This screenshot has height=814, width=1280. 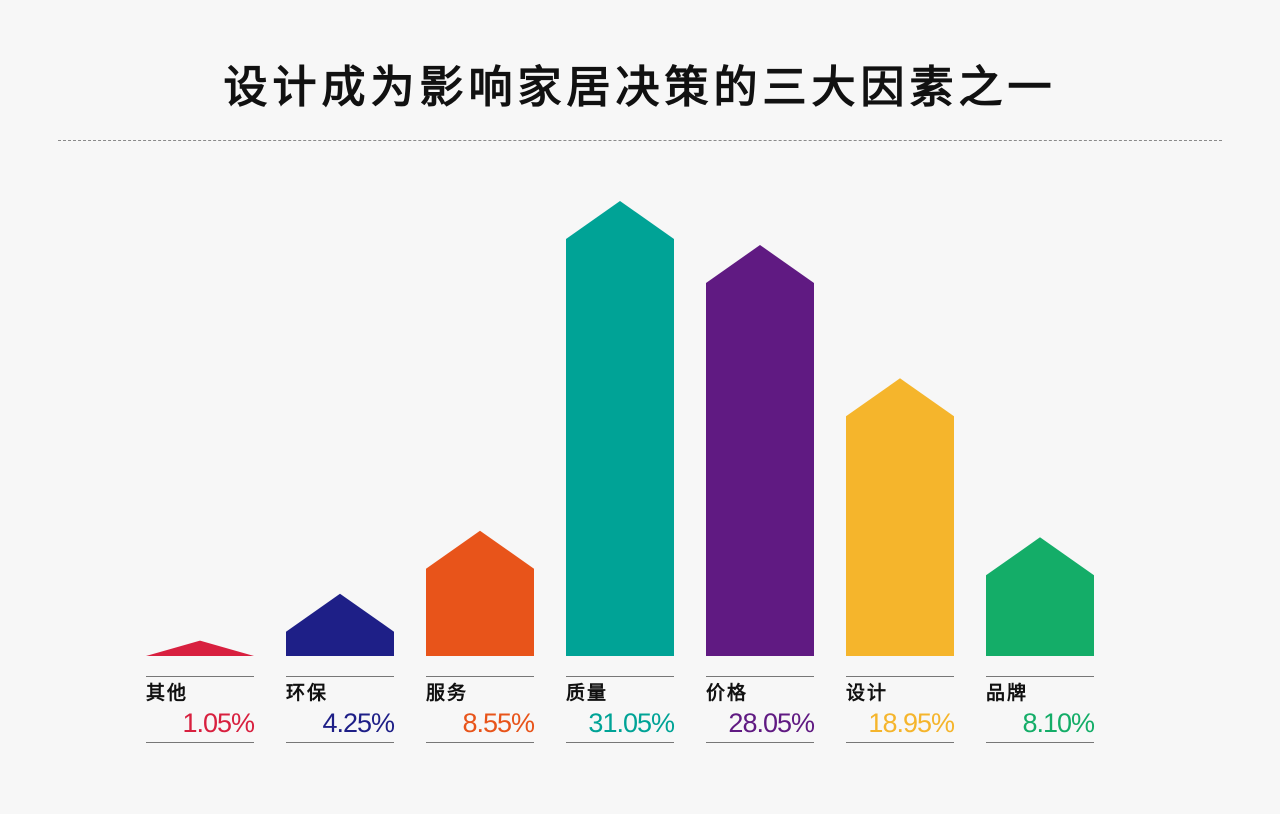 What do you see at coordinates (587, 693) in the screenshot?
I see `category-label: 质量` at bounding box center [587, 693].